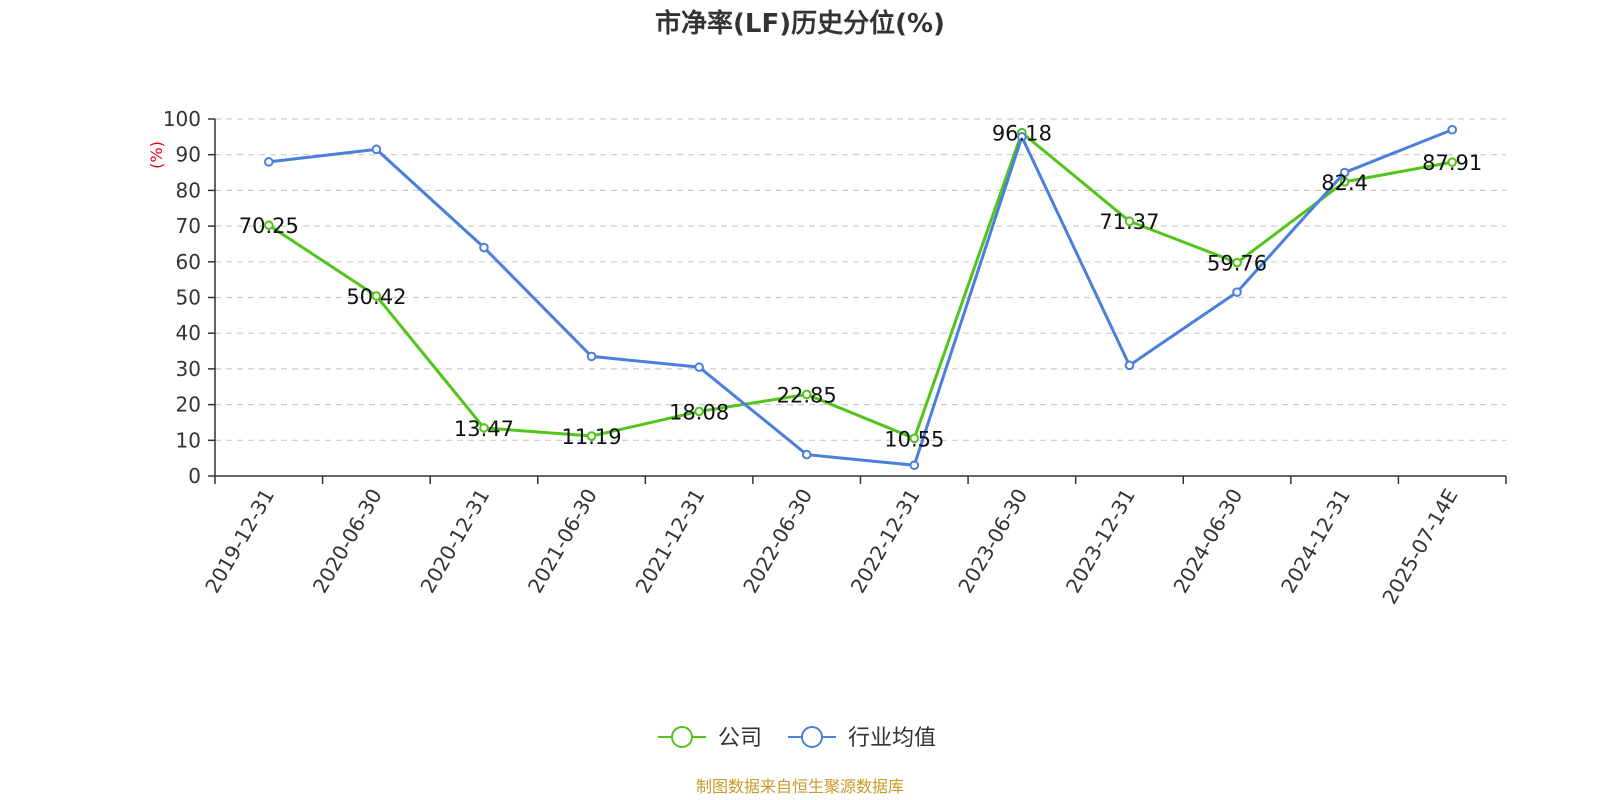  Describe the element at coordinates (188, 262) in the screenshot. I see `y-tick-label: 60` at that location.